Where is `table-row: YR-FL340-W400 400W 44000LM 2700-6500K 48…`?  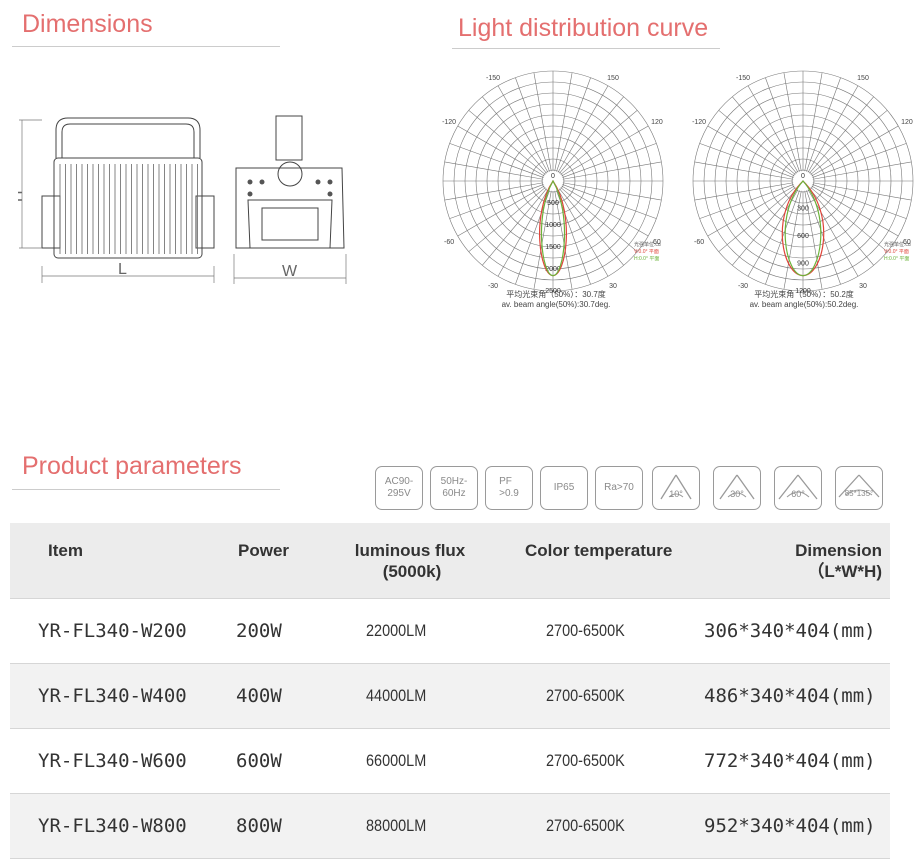 table-row: YR-FL340-W400 400W 44000LM 2700-6500K 48… is located at coordinates (450, 696).